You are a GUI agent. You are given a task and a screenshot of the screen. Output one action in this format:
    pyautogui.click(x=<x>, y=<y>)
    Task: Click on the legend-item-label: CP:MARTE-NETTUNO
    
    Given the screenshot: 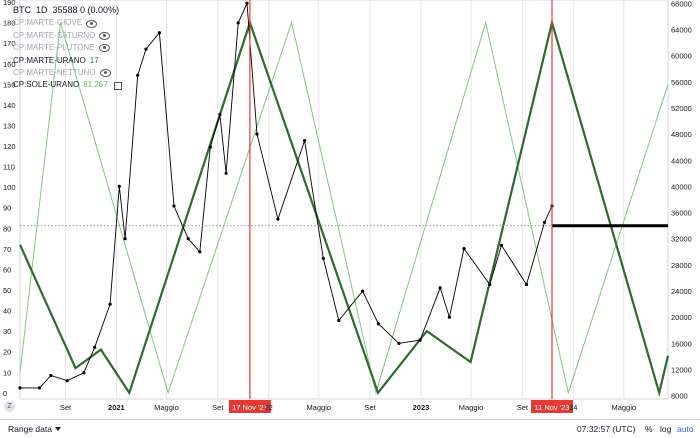 What is the action you would take?
    pyautogui.click(x=54, y=73)
    